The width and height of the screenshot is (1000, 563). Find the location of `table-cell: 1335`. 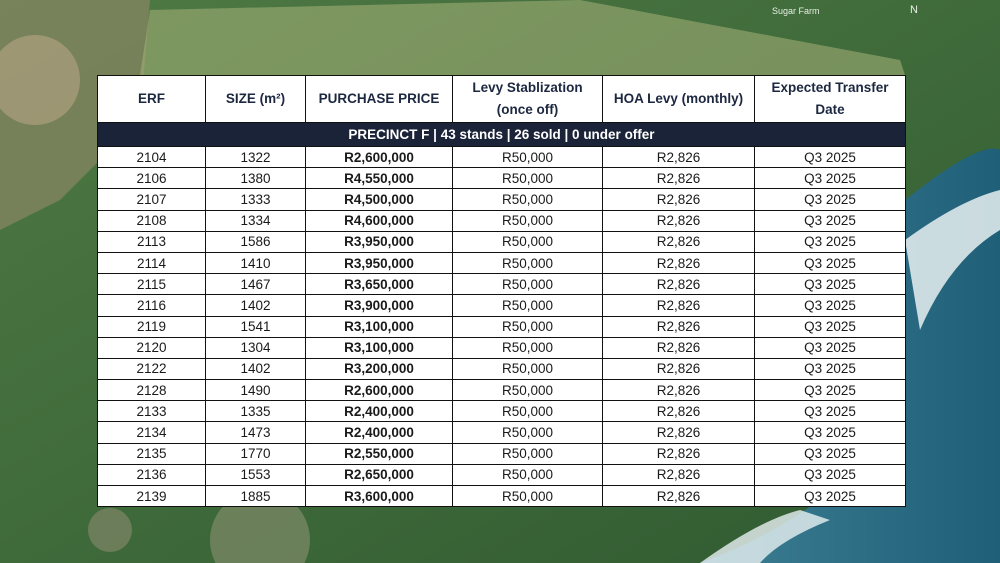

table-cell: 1335 is located at coordinates (255, 411).